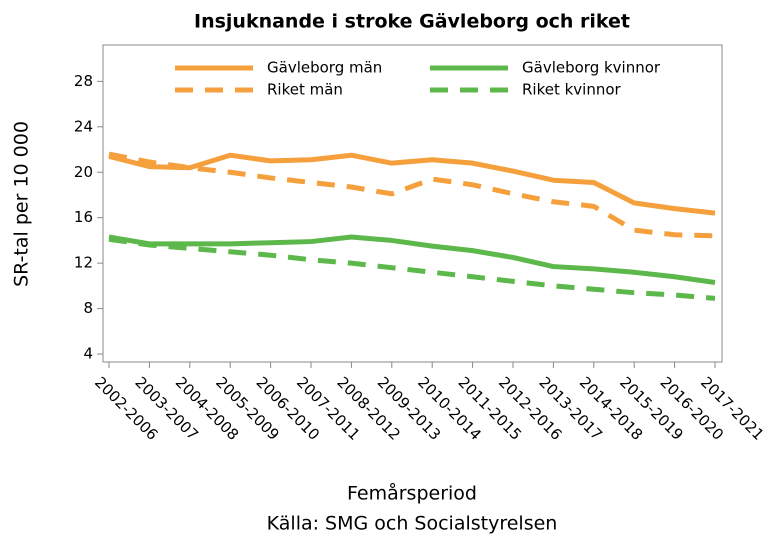 The width and height of the screenshot is (773, 540). What do you see at coordinates (305, 90) in the screenshot?
I see `legend-label: Riket män` at bounding box center [305, 90].